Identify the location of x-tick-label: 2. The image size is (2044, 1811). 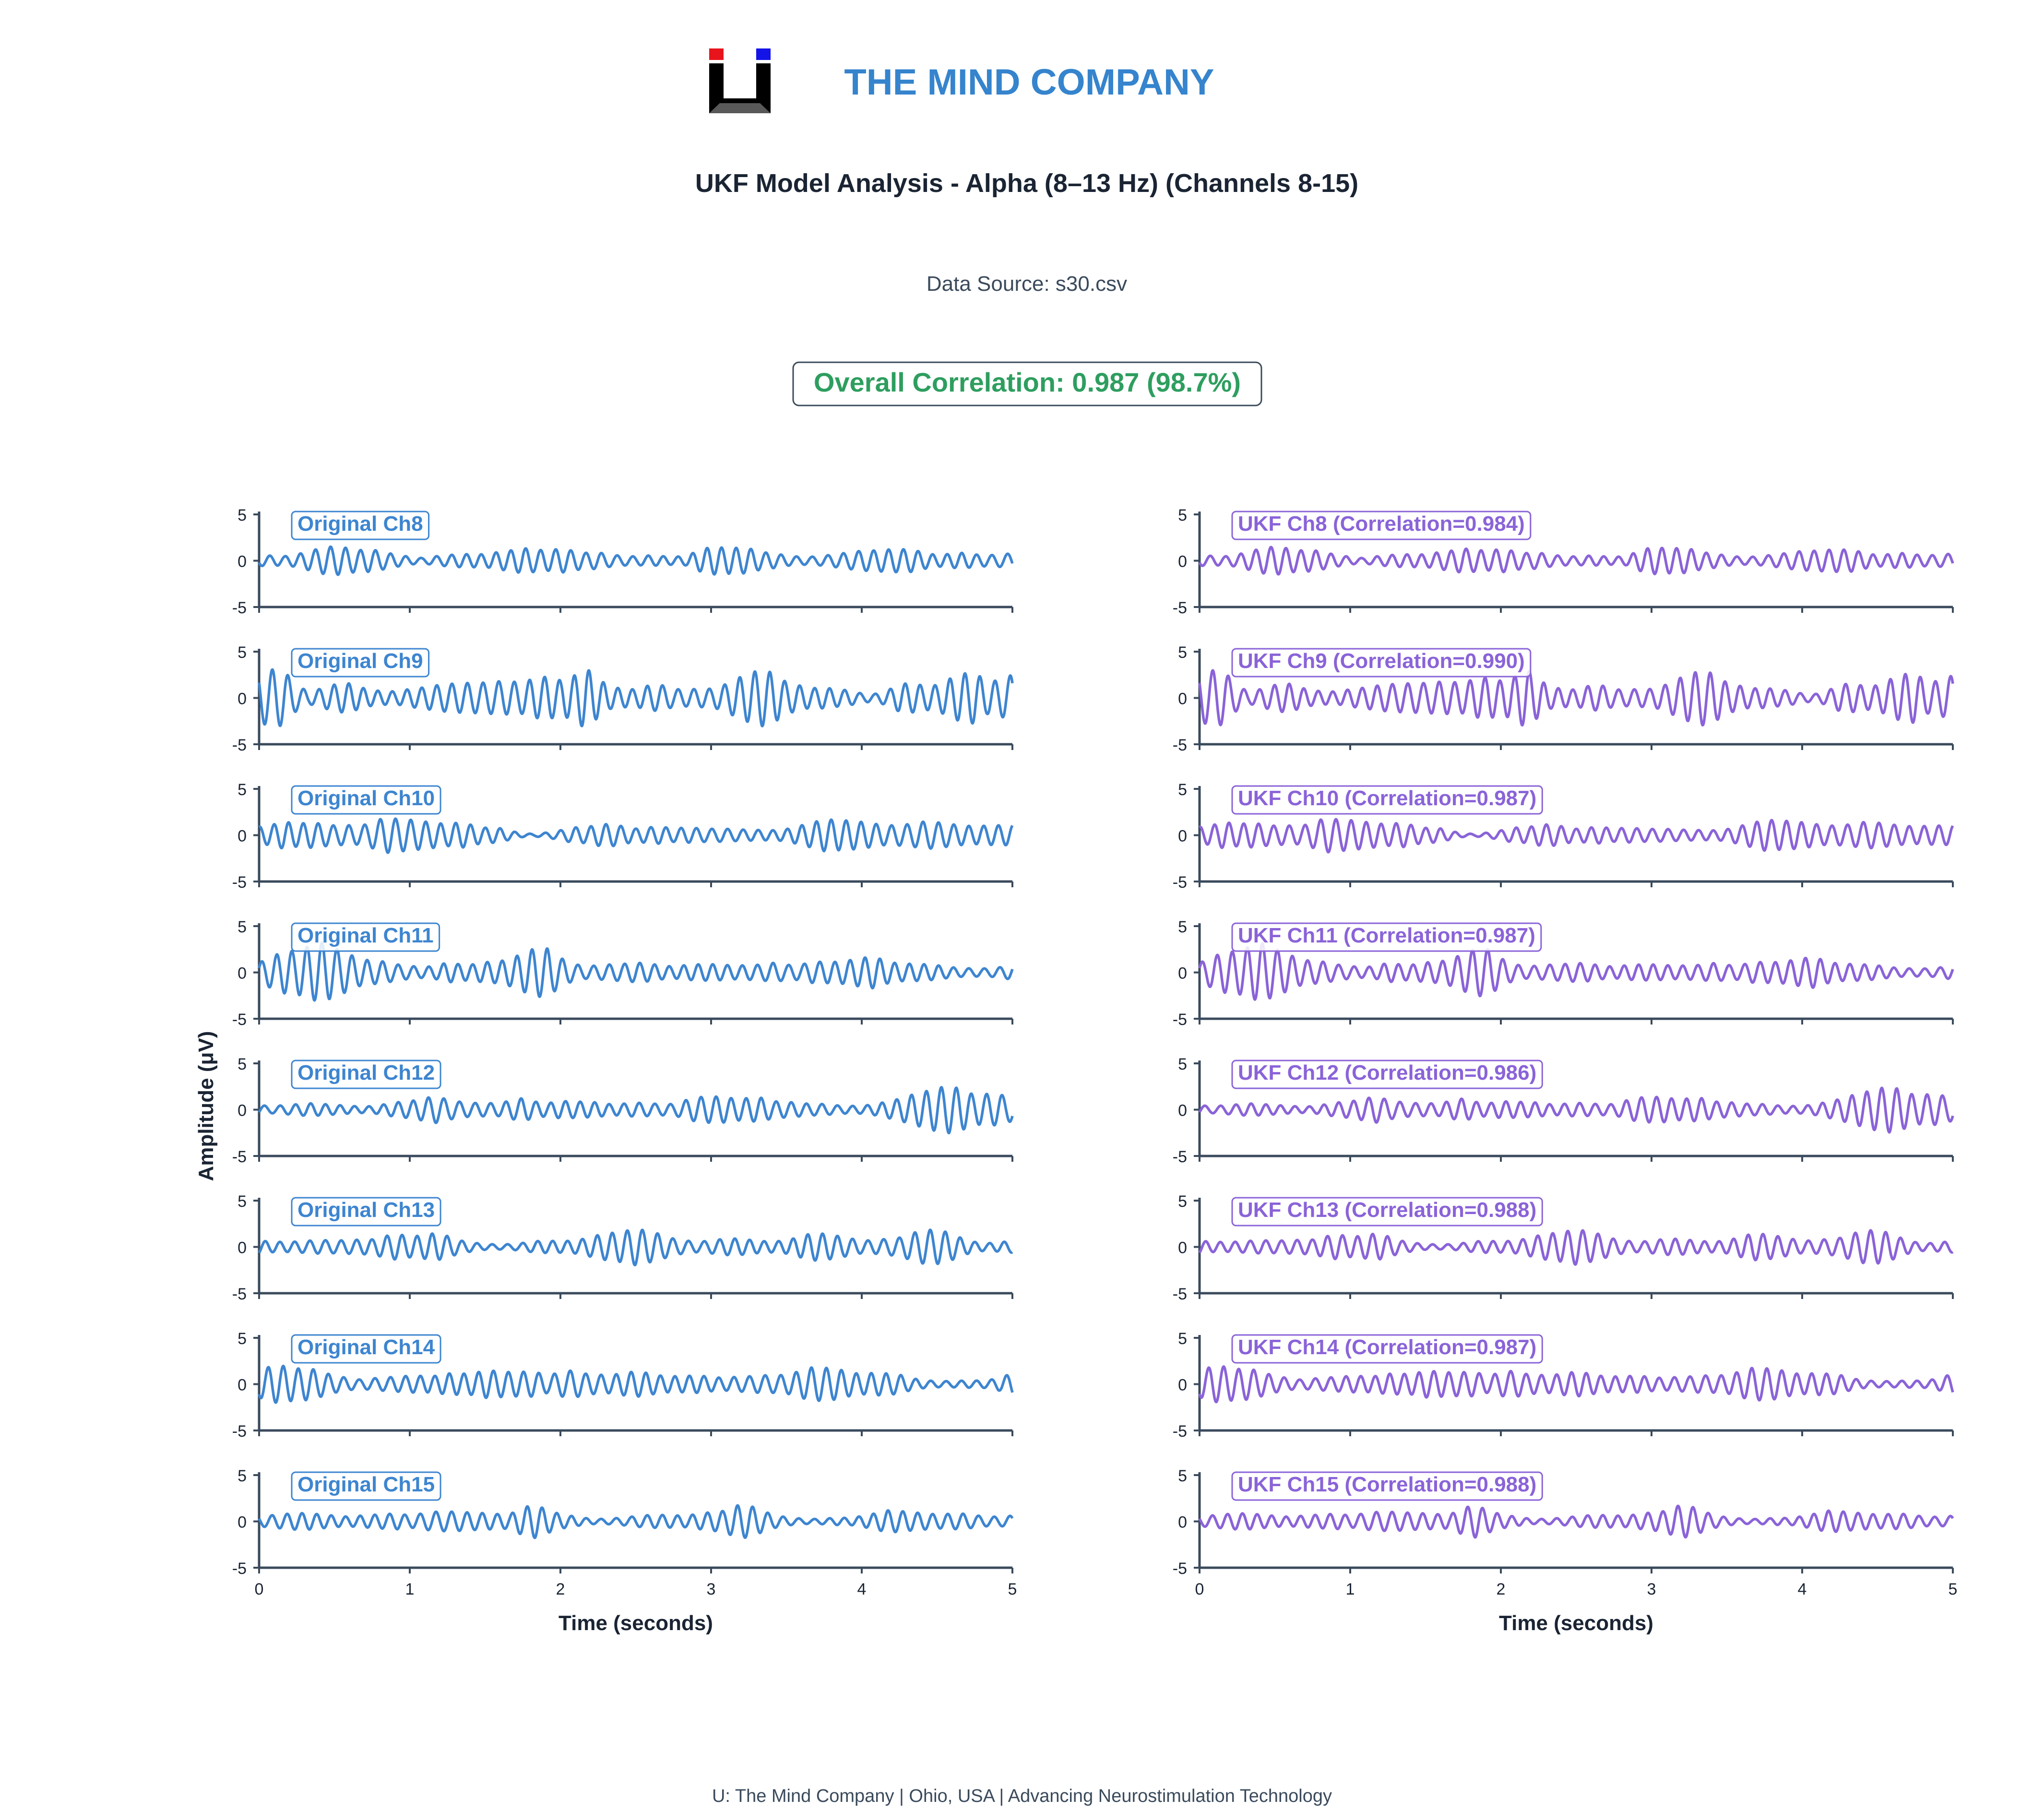
(1501, 1589).